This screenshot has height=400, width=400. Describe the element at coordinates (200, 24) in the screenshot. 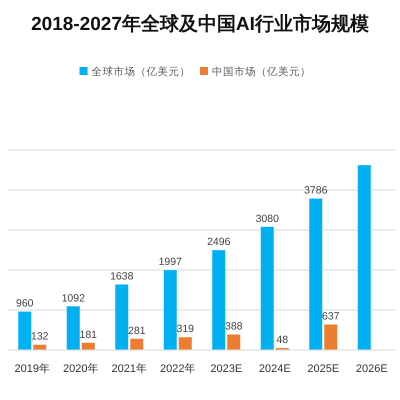

I see `chart-title: 2018-2027年全球及中国AI行业市场规模` at that location.